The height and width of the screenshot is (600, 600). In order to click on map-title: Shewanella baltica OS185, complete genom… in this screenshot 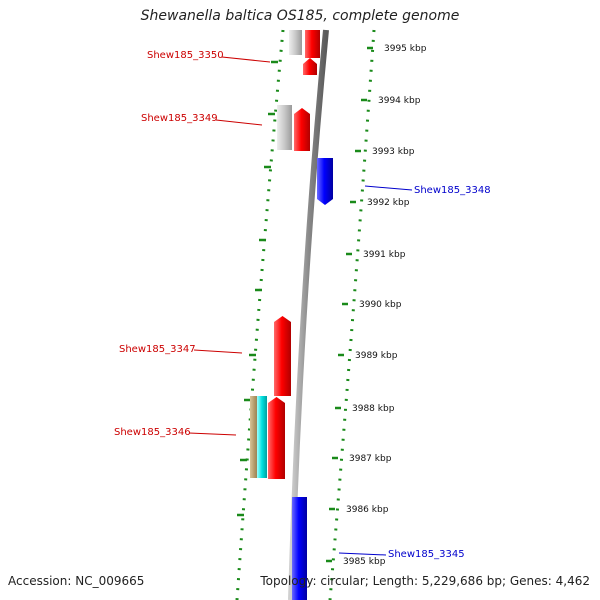, I will do `click(300, 16)`.